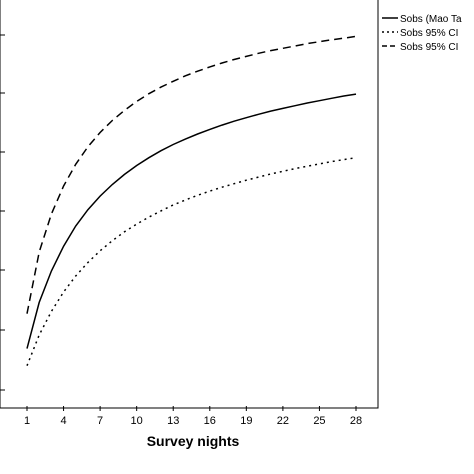 The image size is (474, 474). Describe the element at coordinates (63, 421) in the screenshot. I see `x-tick-label: 4` at that location.